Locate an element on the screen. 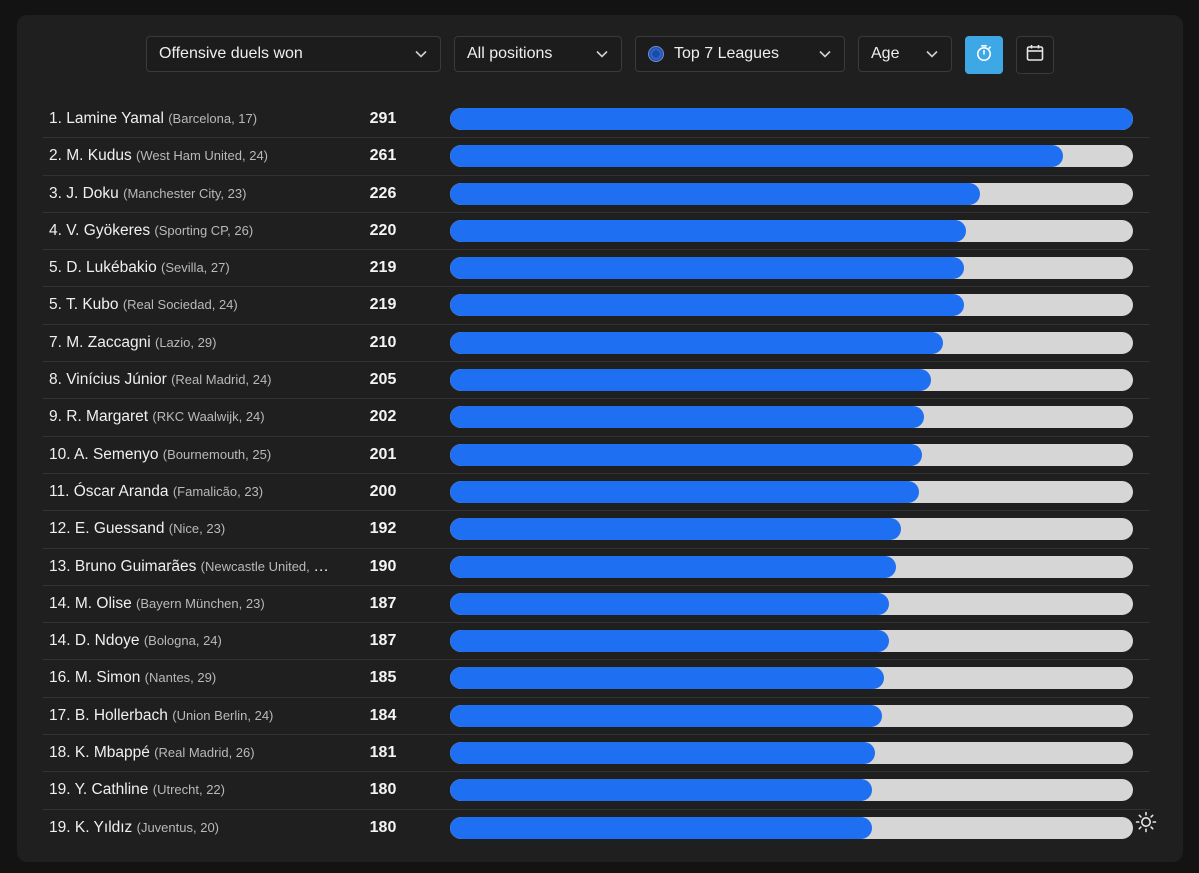  player-rank: 3. is located at coordinates (55, 193).